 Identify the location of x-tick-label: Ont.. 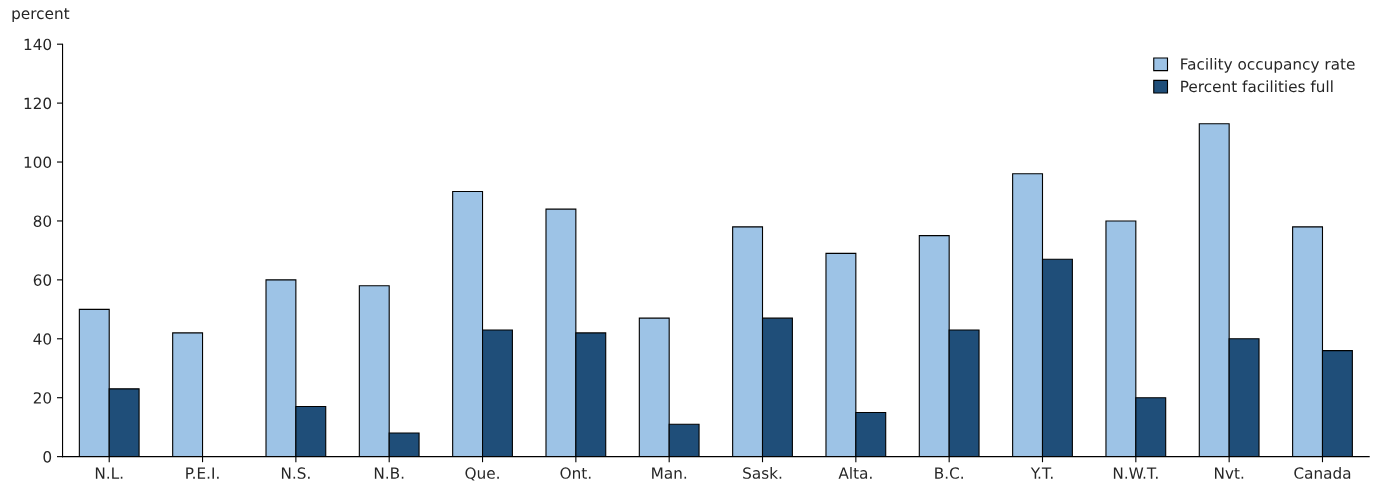
(575, 473).